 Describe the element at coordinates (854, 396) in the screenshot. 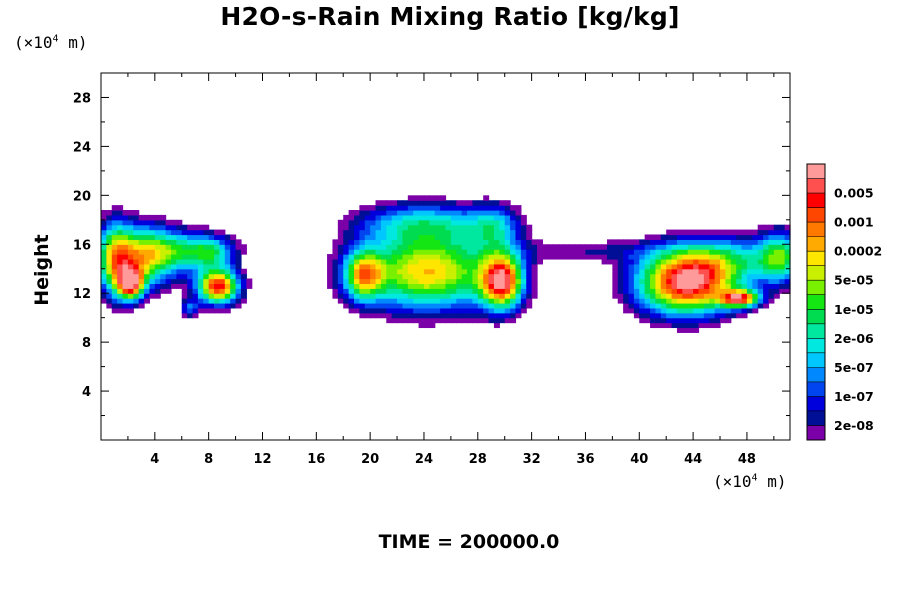

I see `colorbar-label: 1e-07` at that location.